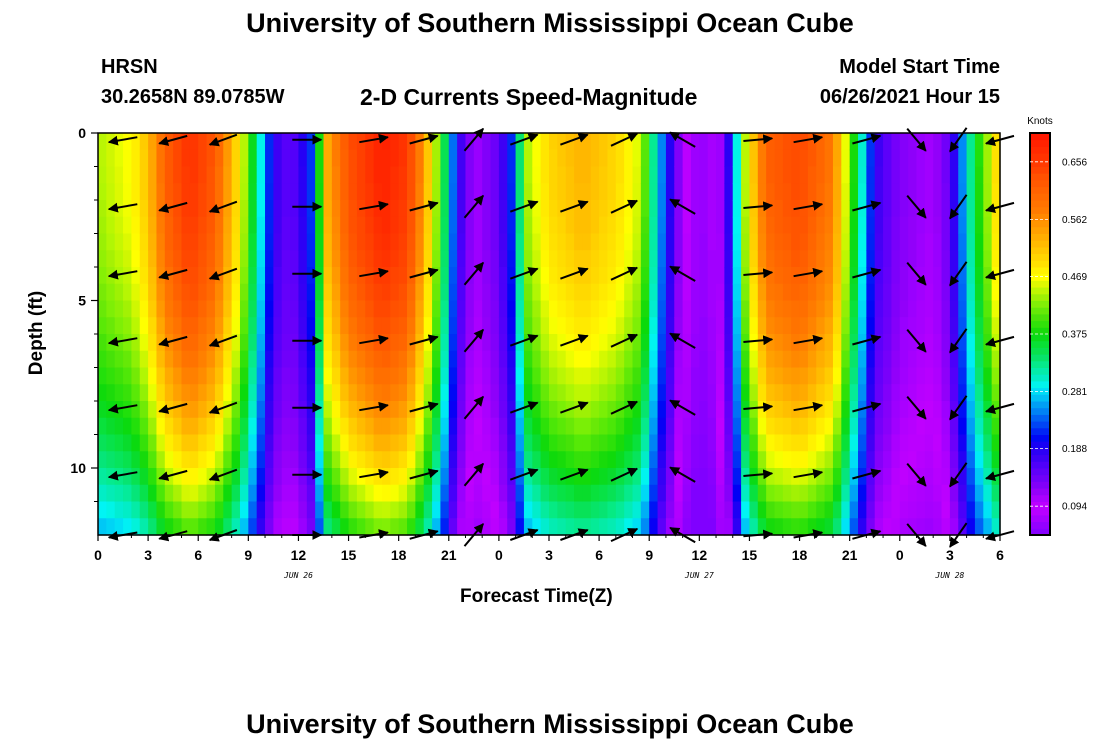 This screenshot has width=1100, height=750. Describe the element at coordinates (750, 555) in the screenshot. I see `x-tick-label: 15` at that location.